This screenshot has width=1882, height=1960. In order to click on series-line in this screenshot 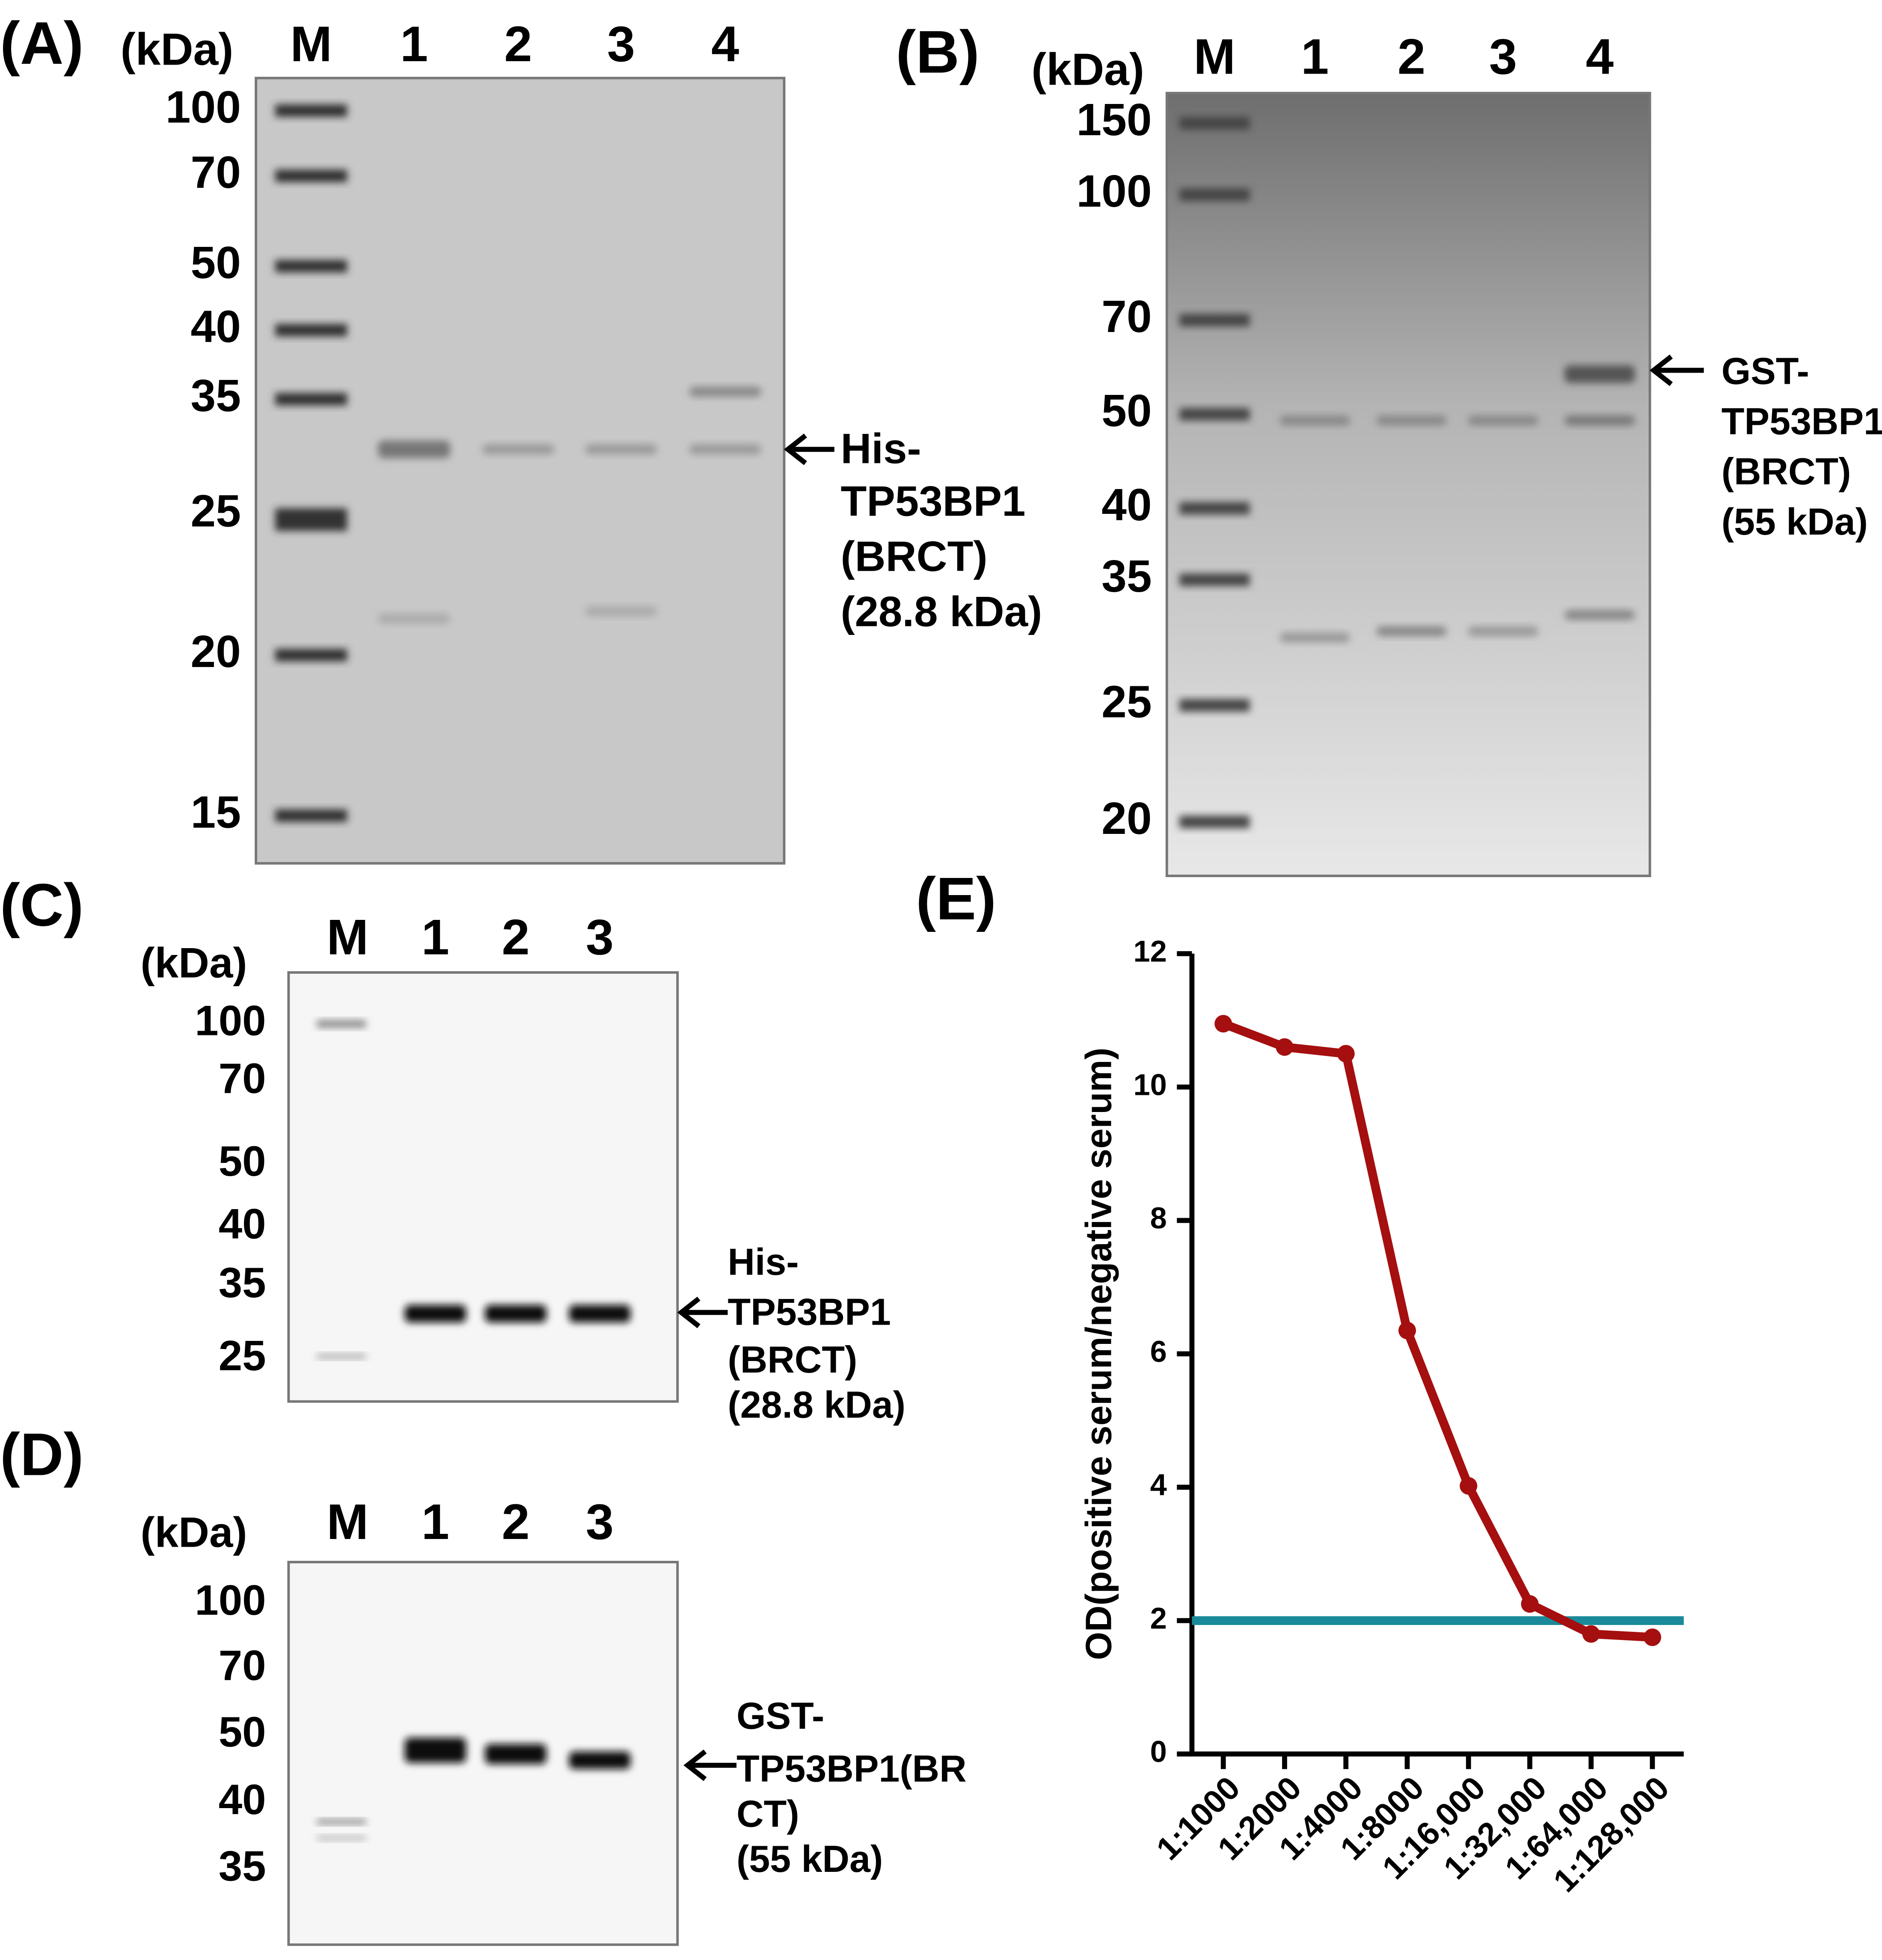, I will do `click(1437, 1331)`.